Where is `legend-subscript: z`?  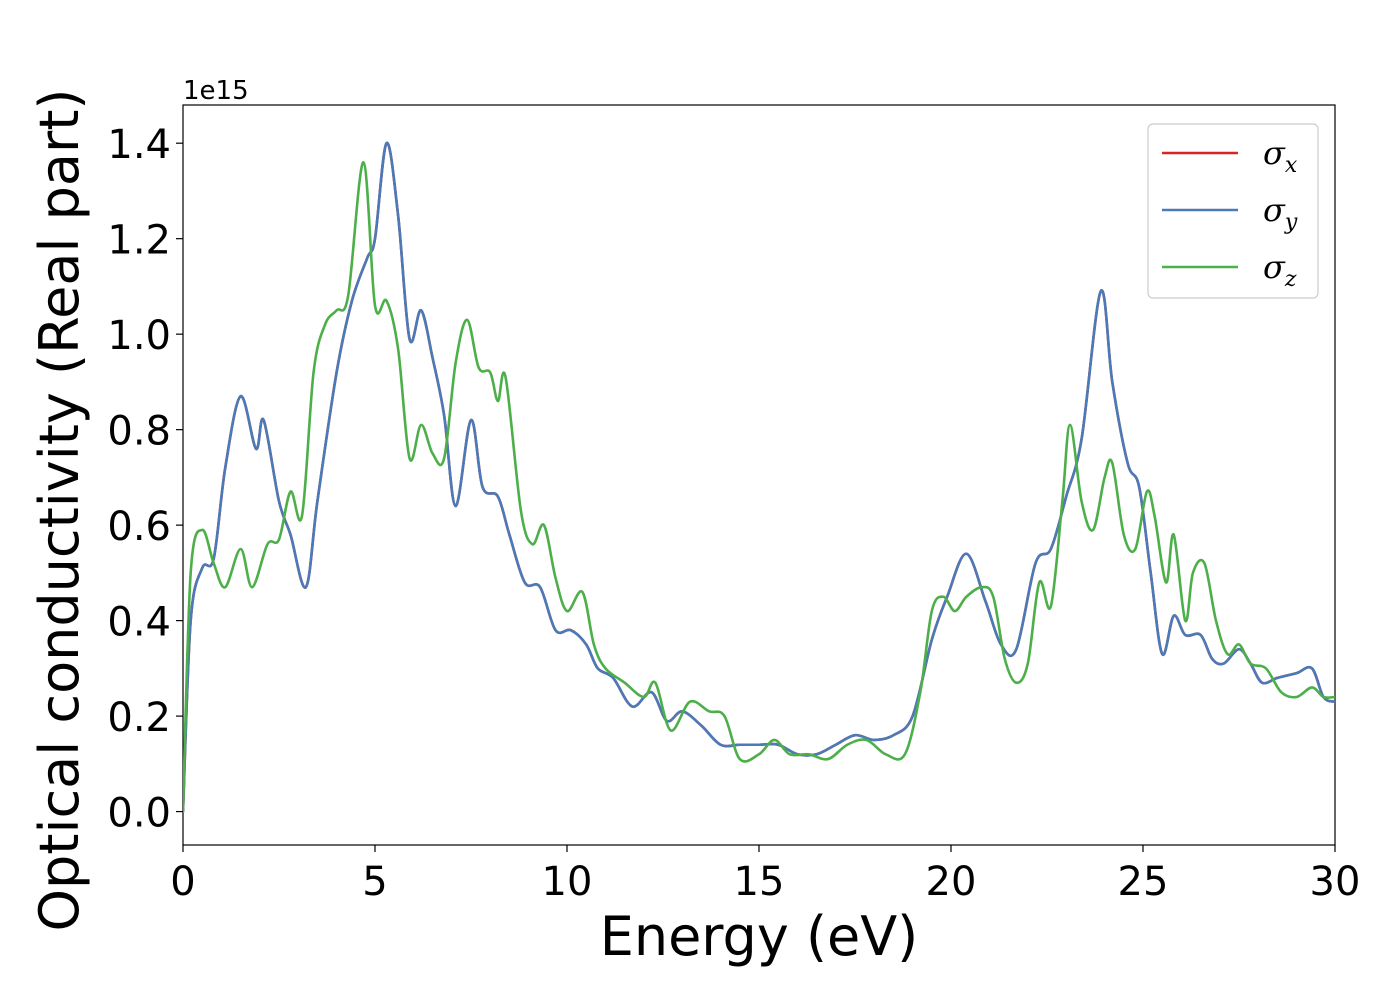
legend-subscript: z is located at coordinates (1290, 279).